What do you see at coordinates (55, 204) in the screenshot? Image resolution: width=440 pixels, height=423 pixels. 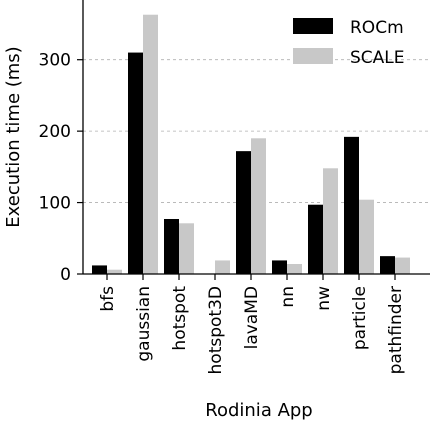 I see `y-tick-label: 100` at bounding box center [55, 204].